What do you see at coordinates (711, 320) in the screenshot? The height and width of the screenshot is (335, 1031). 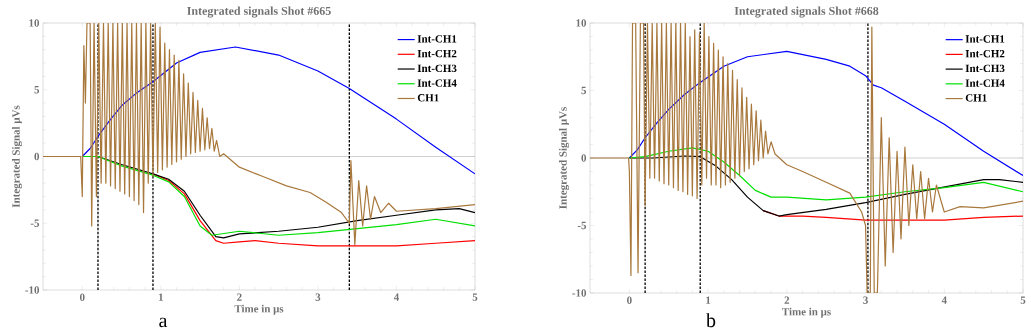 I see `text: b` at bounding box center [711, 320].